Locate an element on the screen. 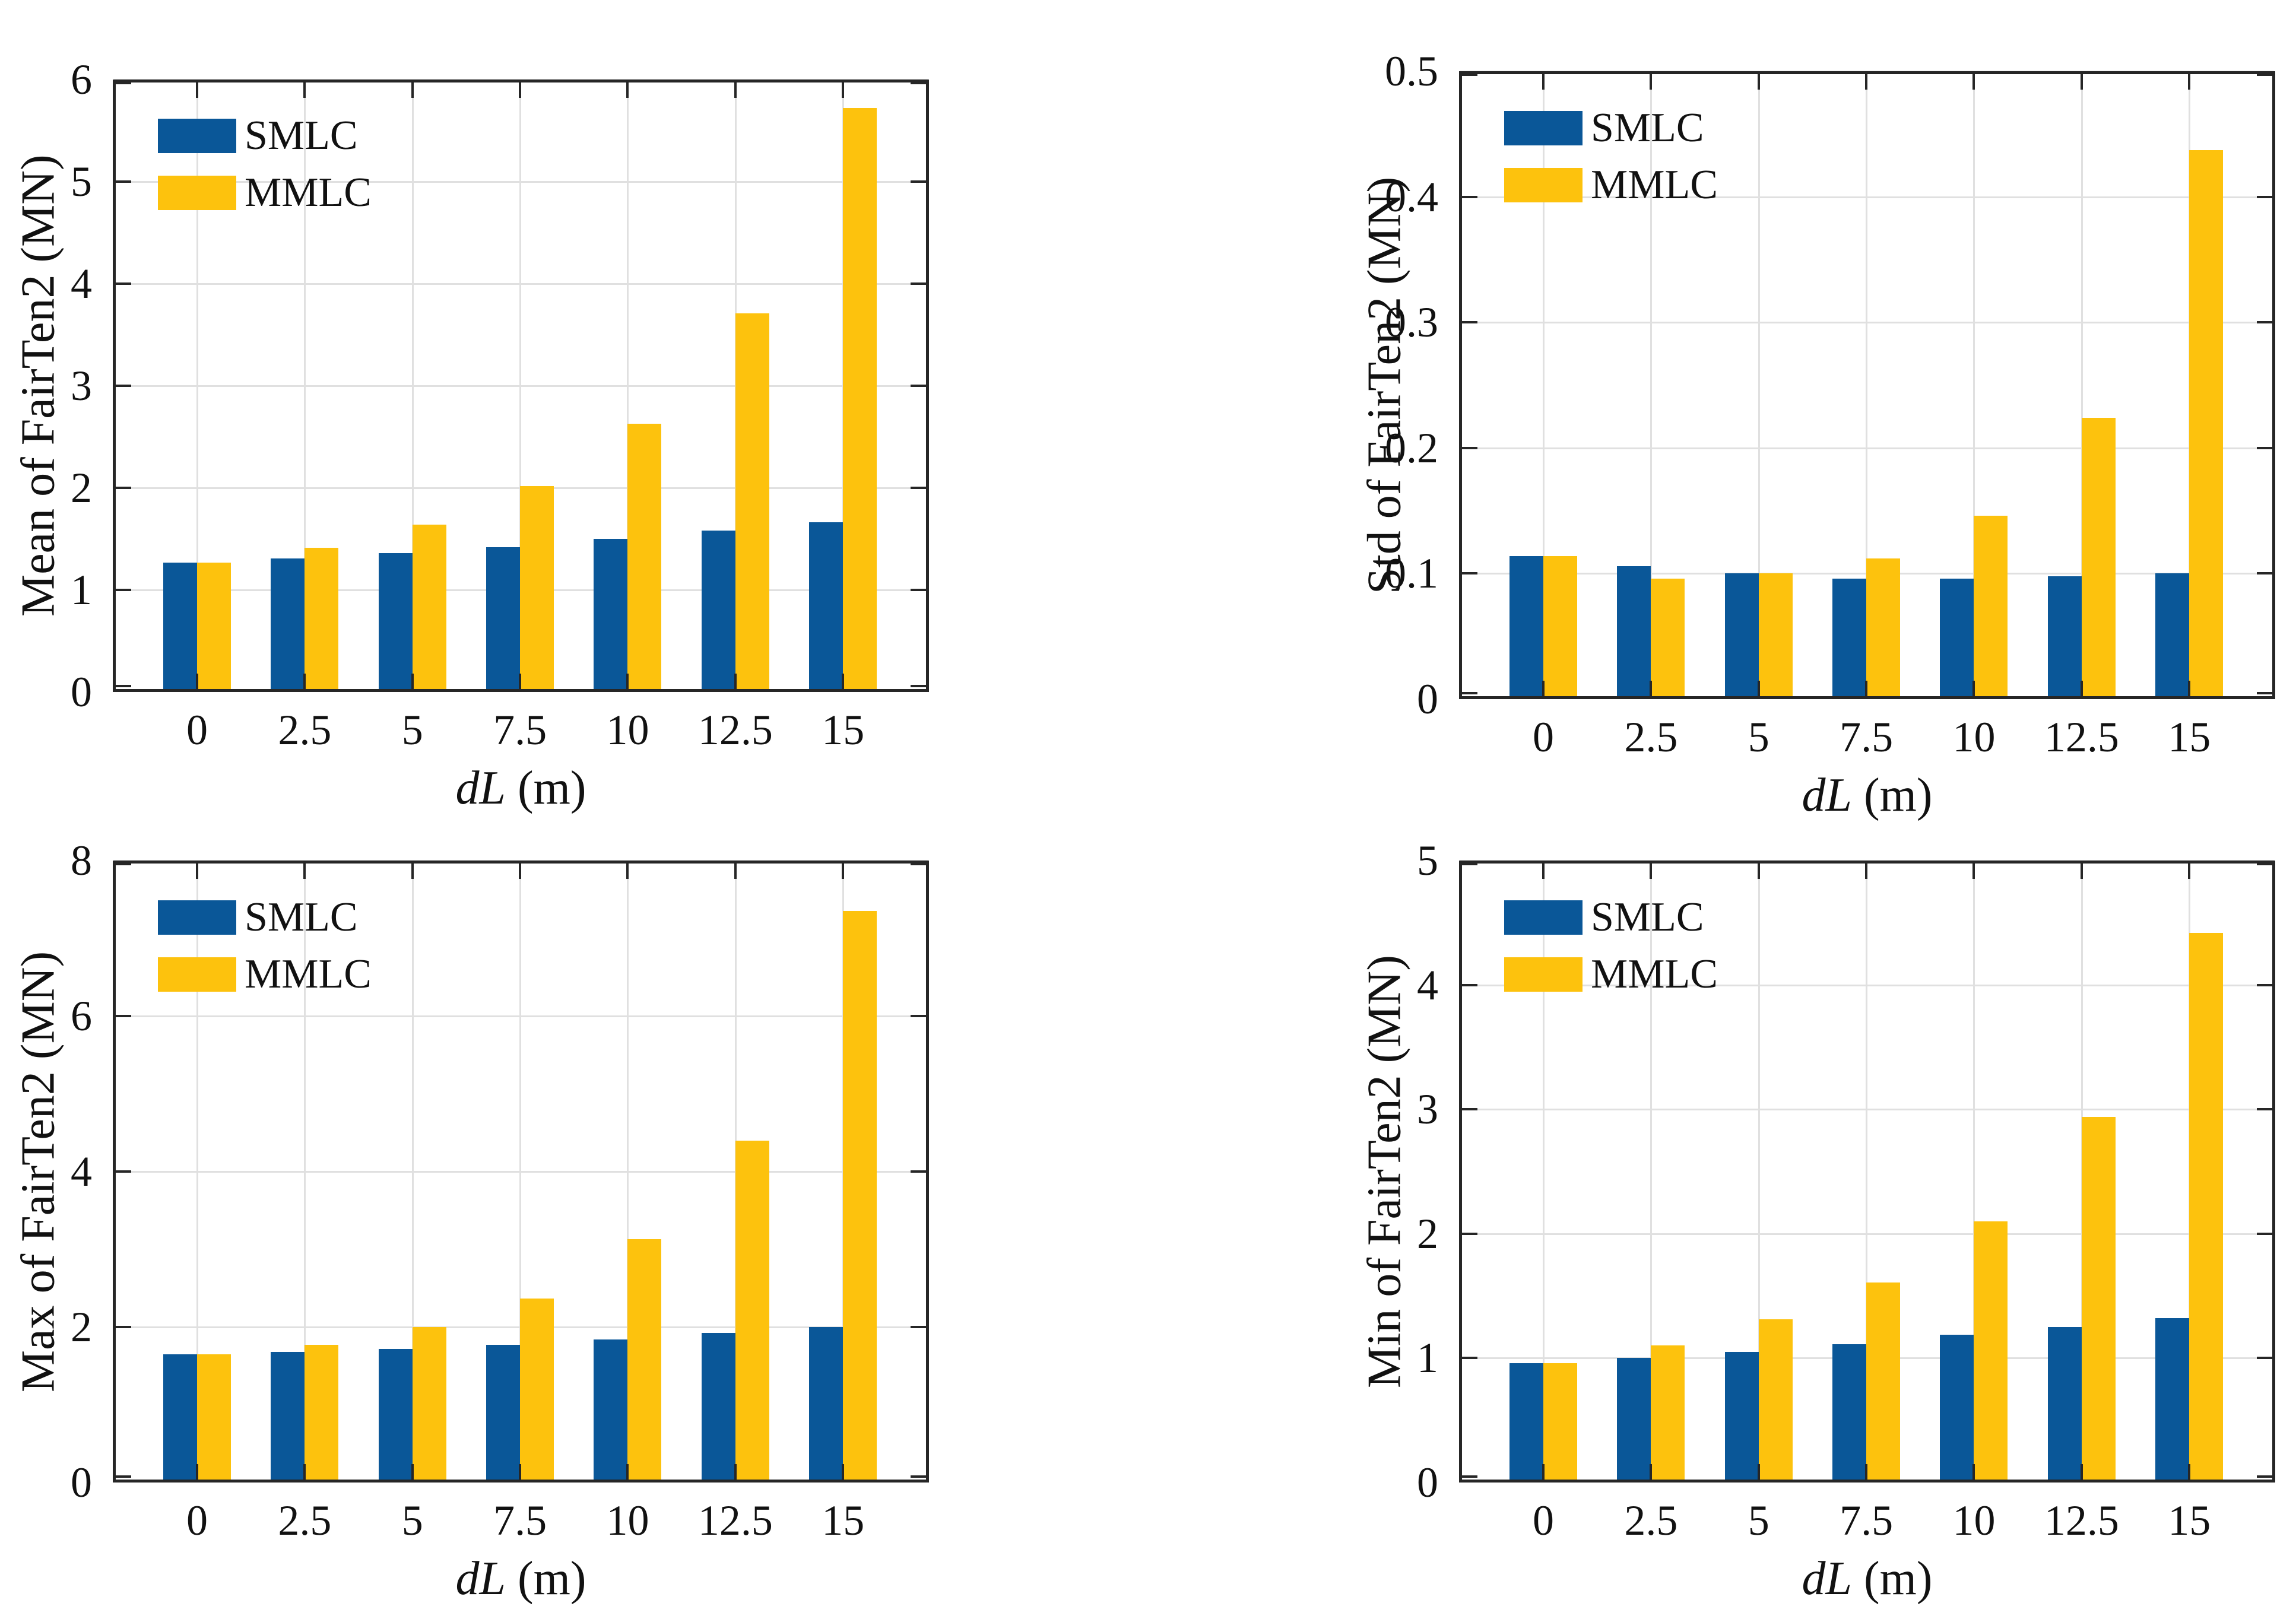 The image size is (2296, 1619). x-tick-label: 7.5 is located at coordinates (520, 1520).